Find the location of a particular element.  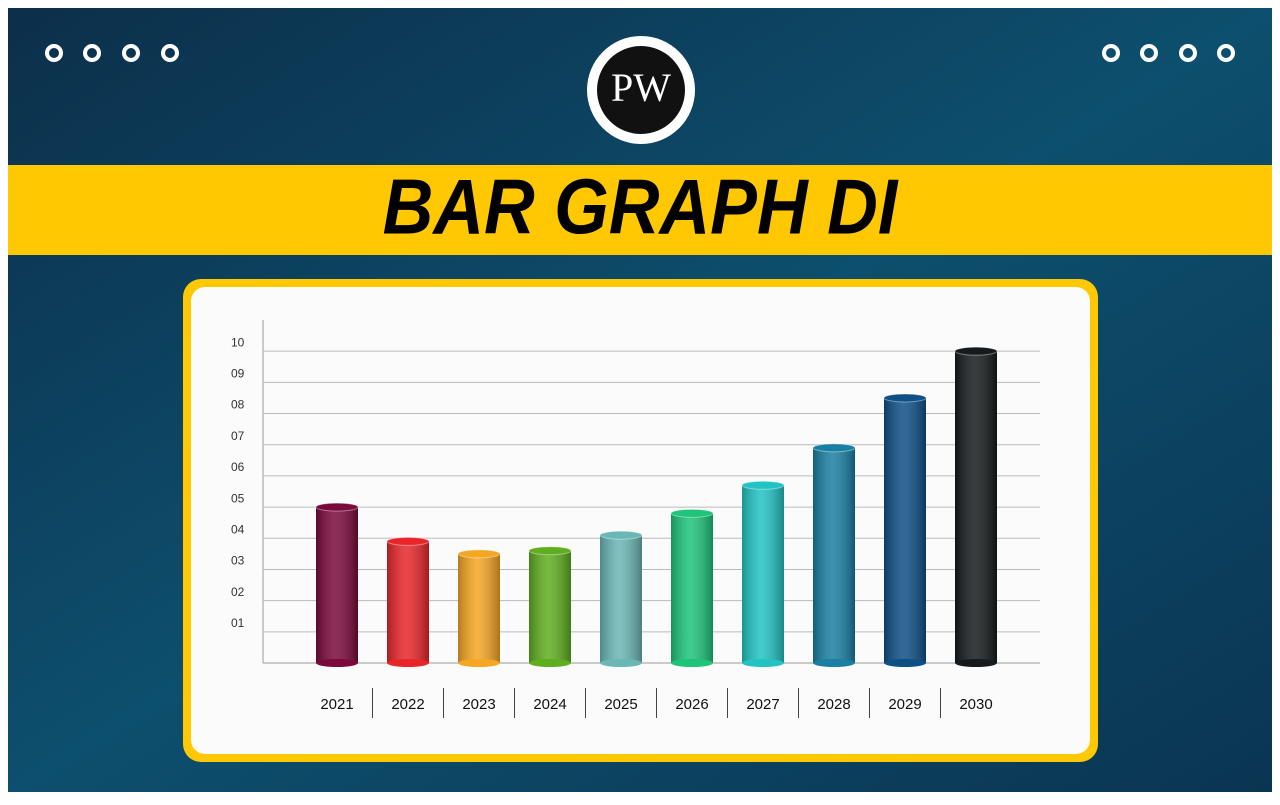

logo-disc is located at coordinates (641, 90).